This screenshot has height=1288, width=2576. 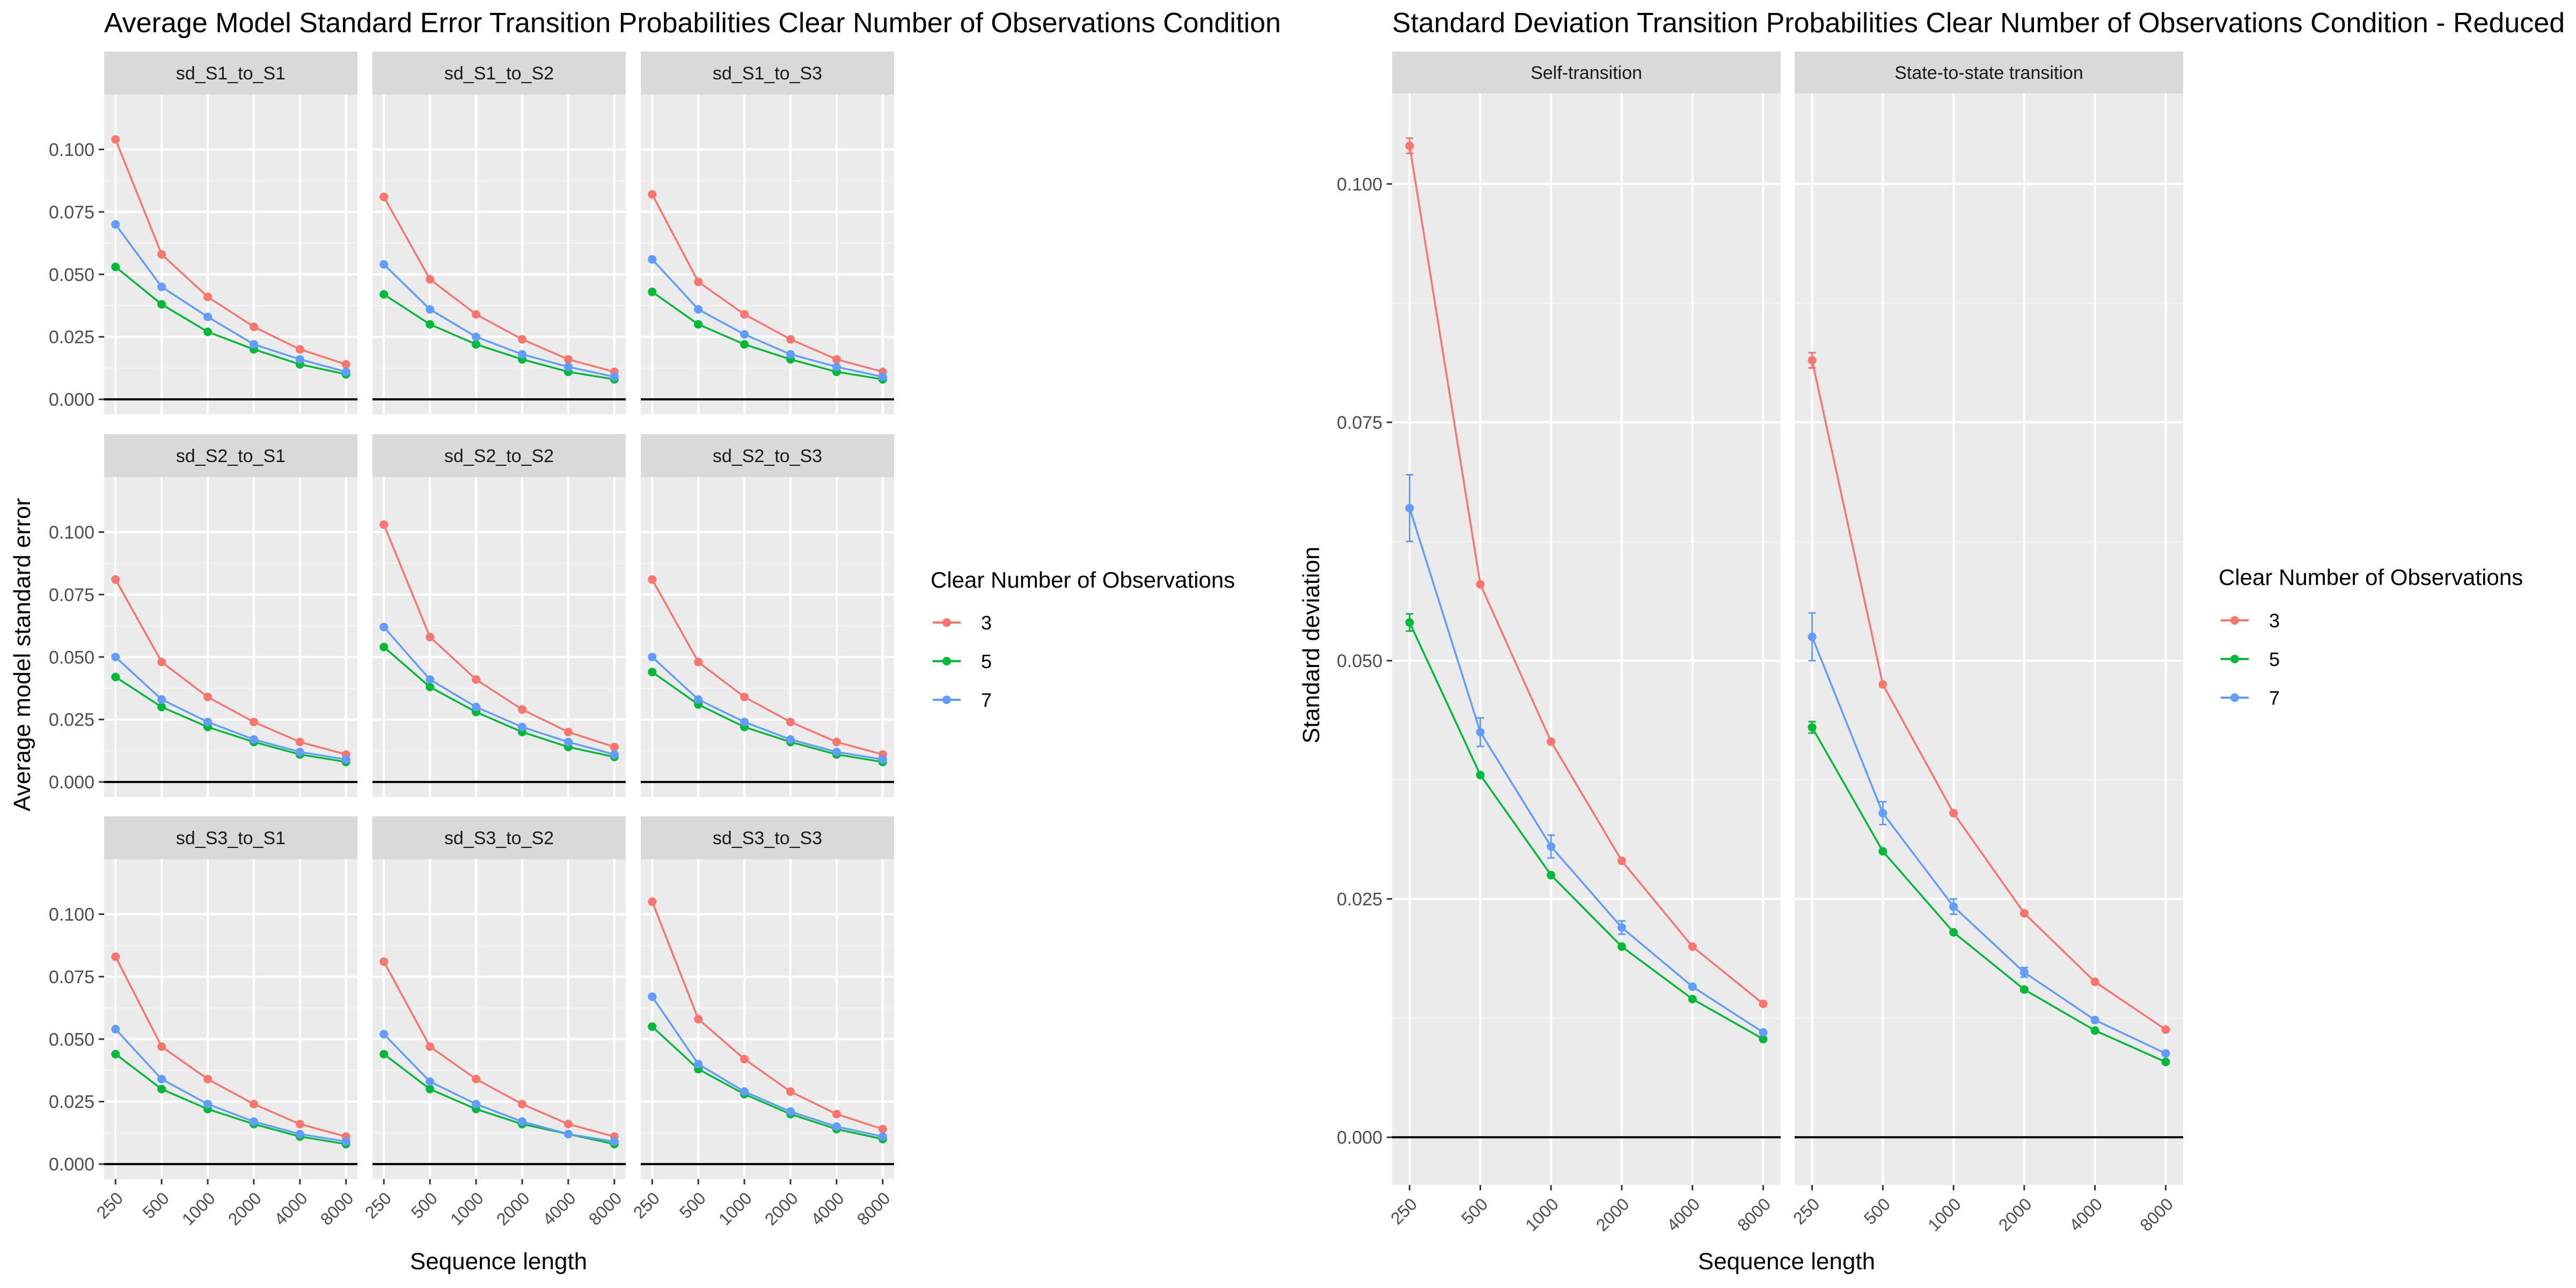 I want to click on panel-sd_S1_to_S3: sd_S1_to_S3, so click(x=767, y=233).